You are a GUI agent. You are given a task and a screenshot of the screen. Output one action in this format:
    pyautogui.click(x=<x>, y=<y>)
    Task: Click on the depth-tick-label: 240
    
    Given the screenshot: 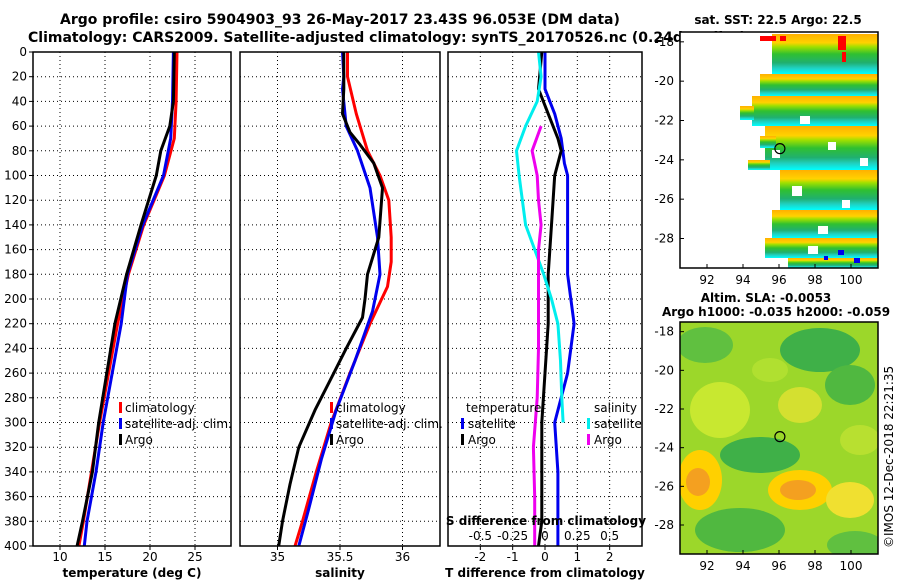 What is the action you would take?
    pyautogui.click(x=15, y=348)
    